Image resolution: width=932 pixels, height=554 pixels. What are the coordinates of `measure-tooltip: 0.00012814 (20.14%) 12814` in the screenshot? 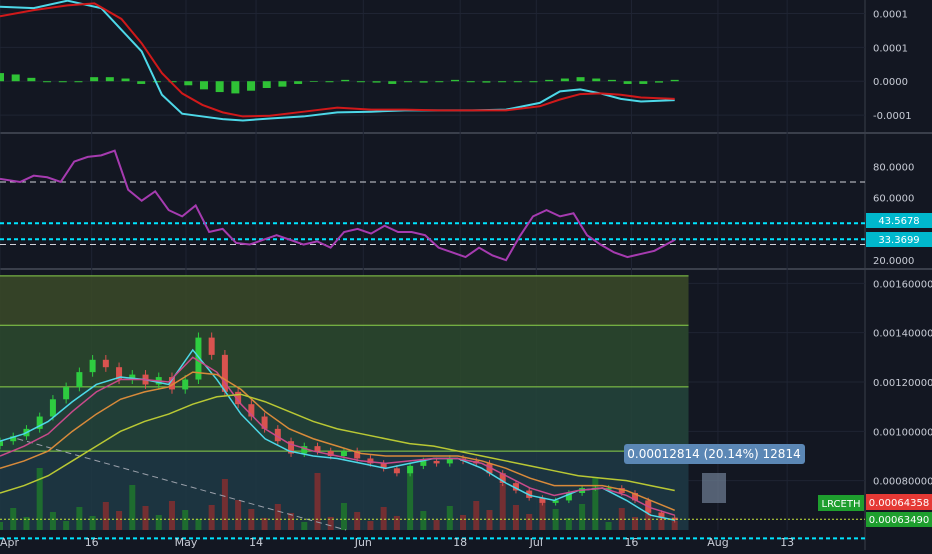 It's located at (714, 454).